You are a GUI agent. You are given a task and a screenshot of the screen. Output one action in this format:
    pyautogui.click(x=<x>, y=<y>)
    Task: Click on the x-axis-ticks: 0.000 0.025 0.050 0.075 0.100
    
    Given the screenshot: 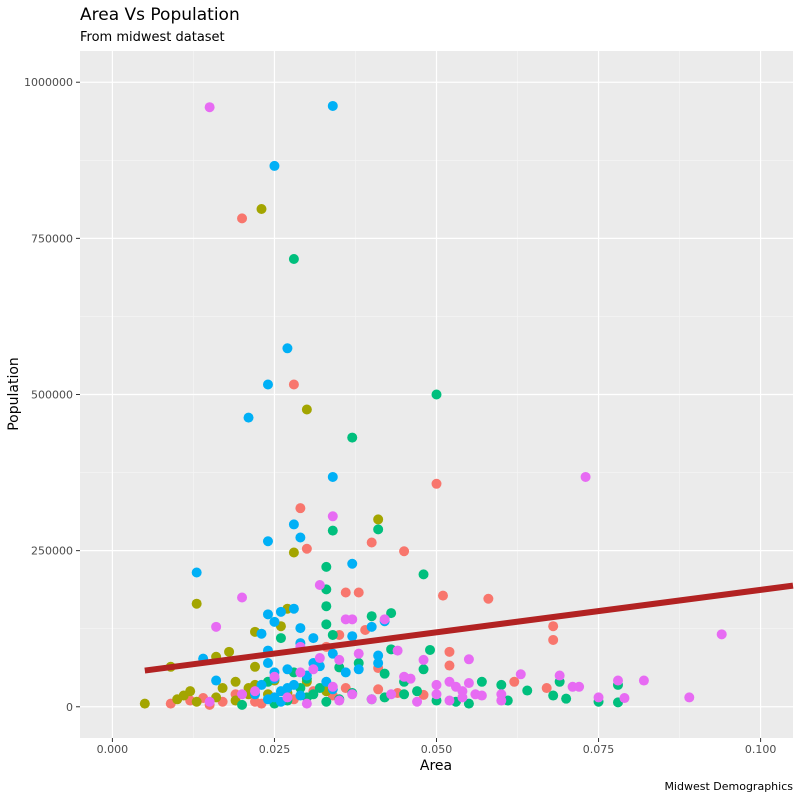 What is the action you would take?
    pyautogui.click(x=437, y=747)
    